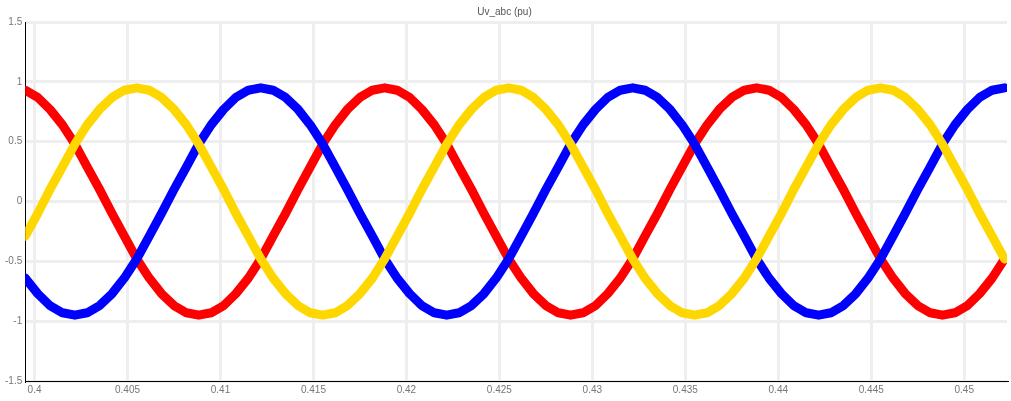 This screenshot has width=1011, height=401. What do you see at coordinates (406, 389) in the screenshot?
I see `x-tick-label: 0.42` at bounding box center [406, 389].